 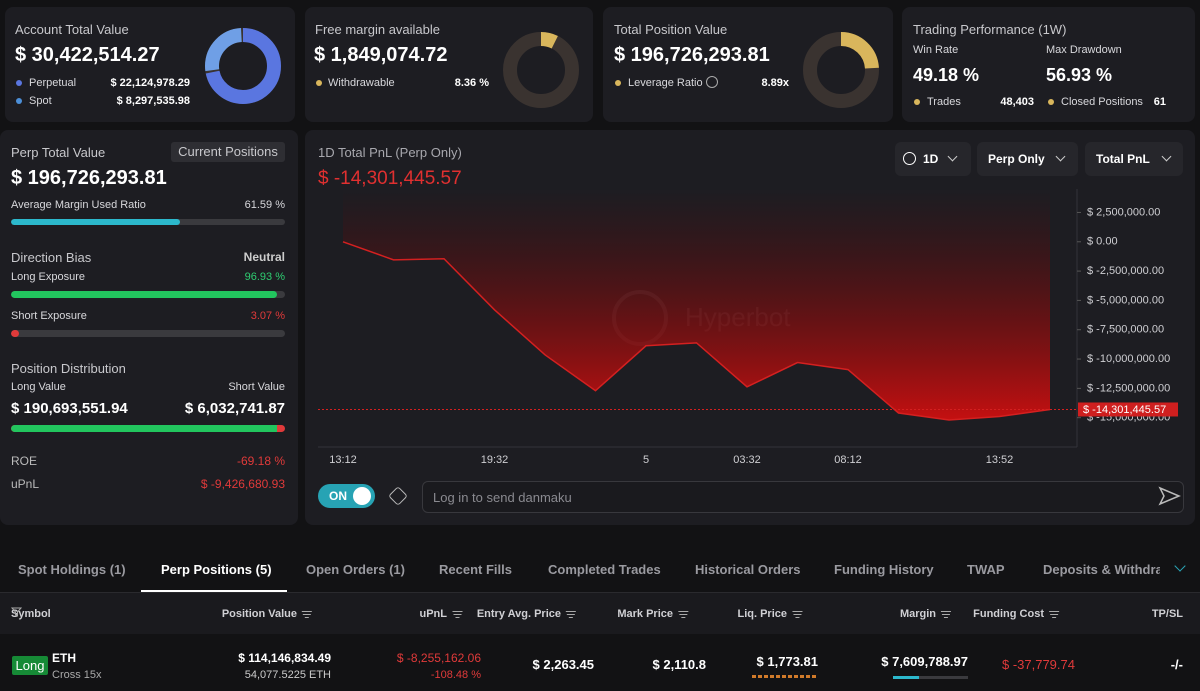 I want to click on column-header: Funding Cost, so click(x=1016, y=614).